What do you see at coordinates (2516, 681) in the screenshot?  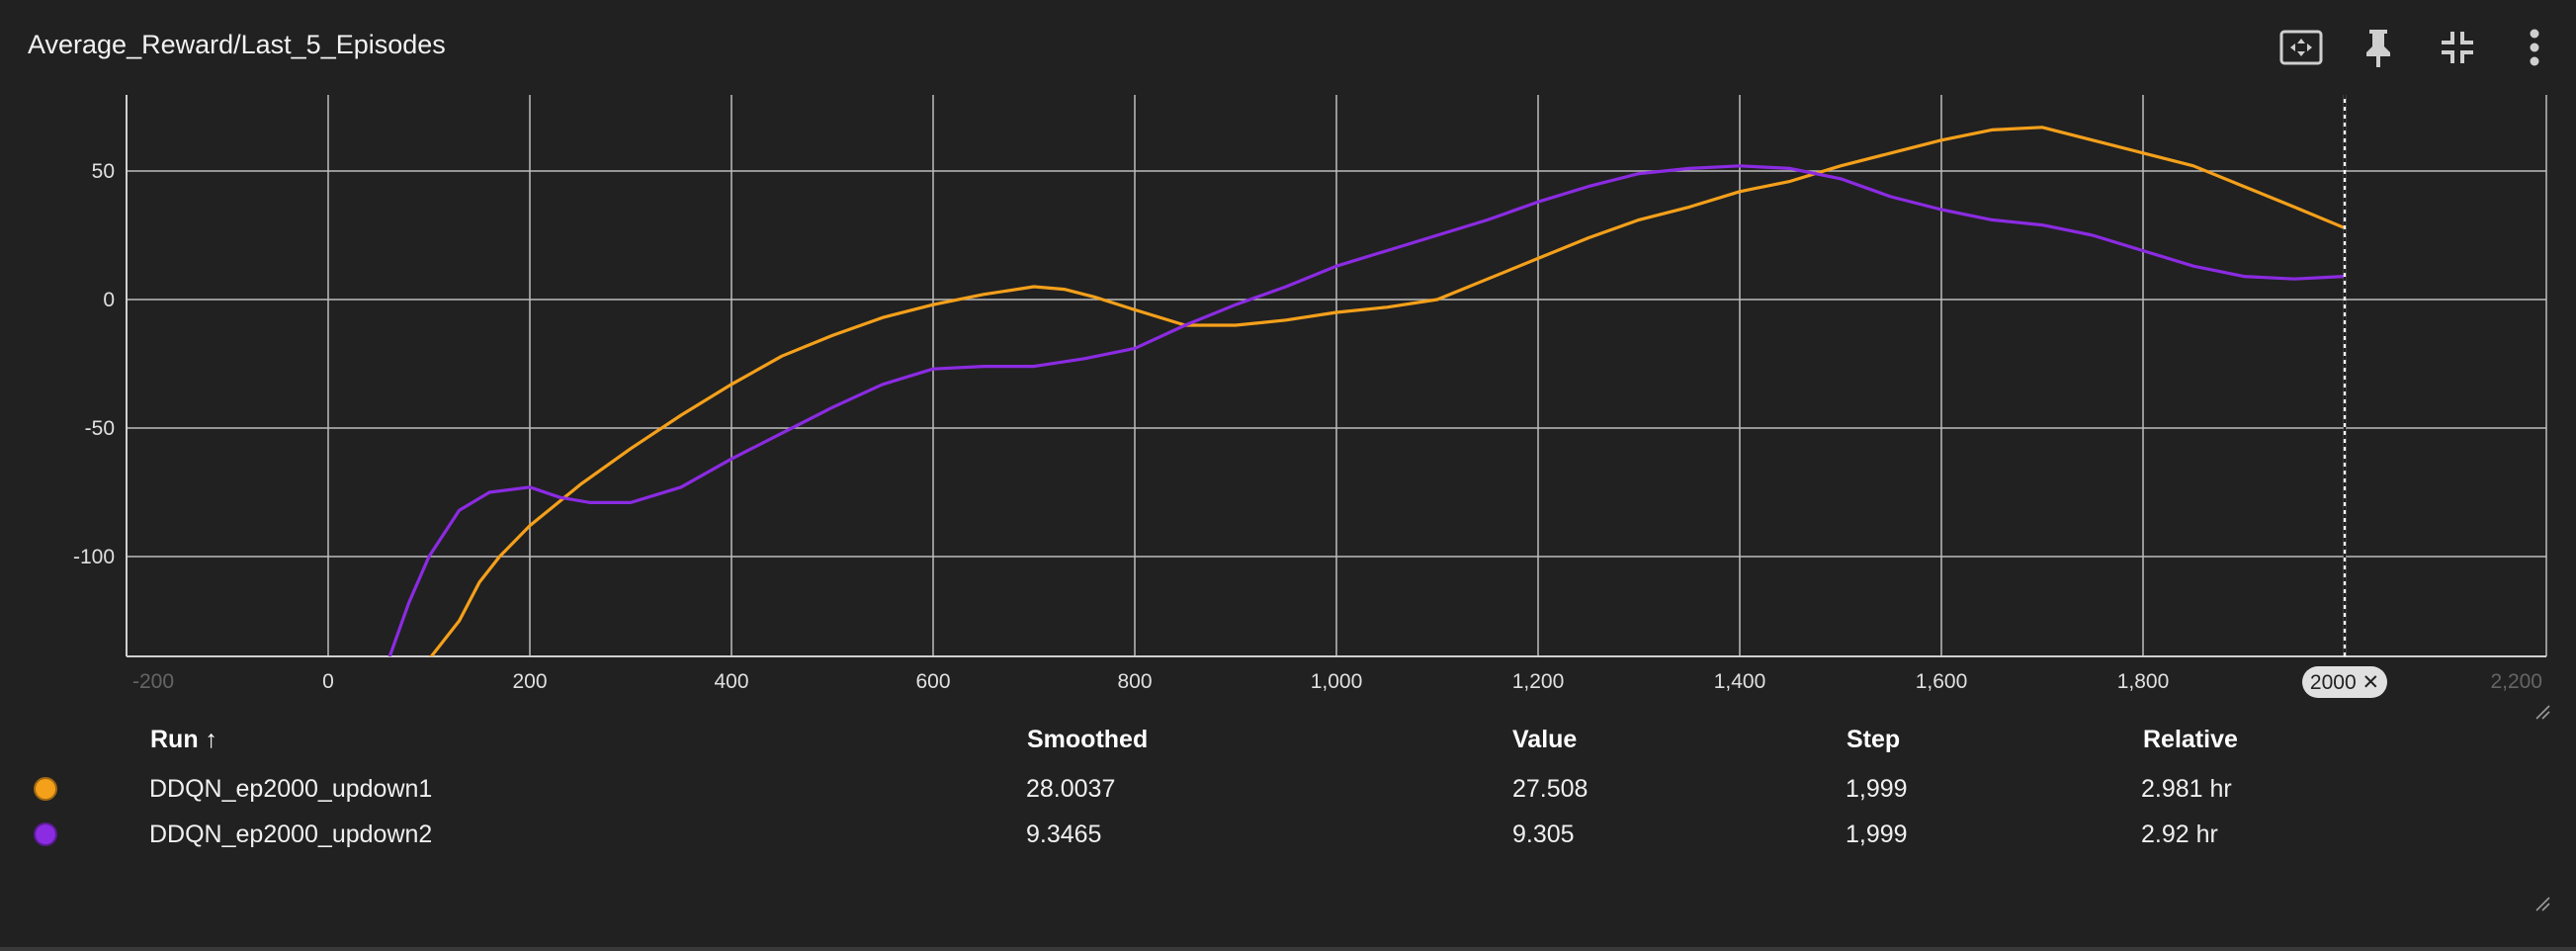 I see `x-tick-label: 2,200` at bounding box center [2516, 681].